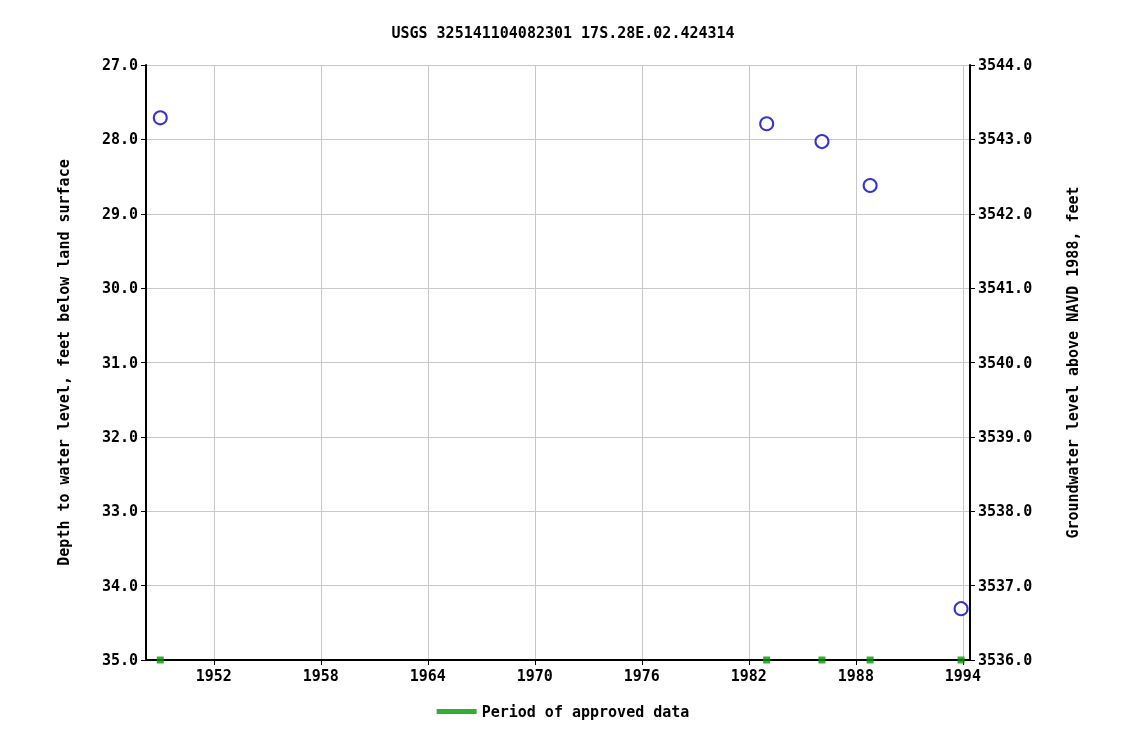 The width and height of the screenshot is (1128, 742). What do you see at coordinates (119, 362) in the screenshot?
I see `y-tick-label: 31.0` at bounding box center [119, 362].